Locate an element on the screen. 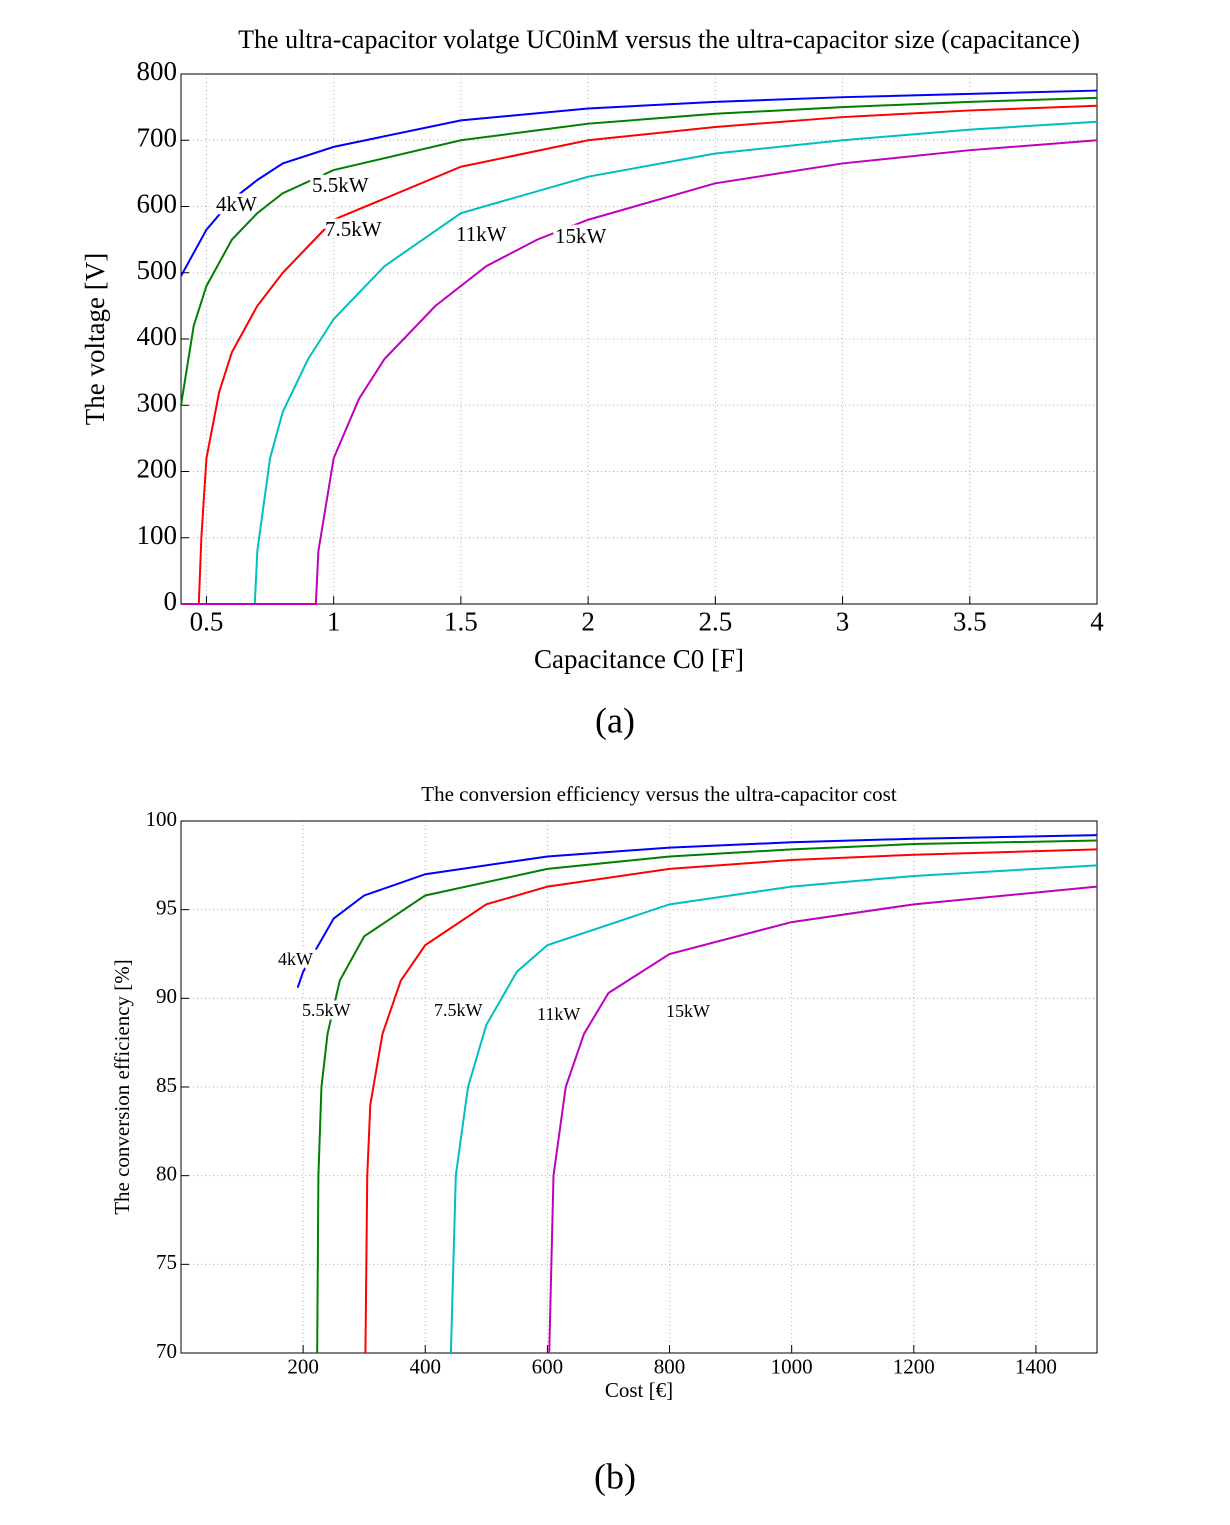 The height and width of the screenshot is (1525, 1230). x-axis-label: Capacitance C0 [F] is located at coordinates (639, 659).